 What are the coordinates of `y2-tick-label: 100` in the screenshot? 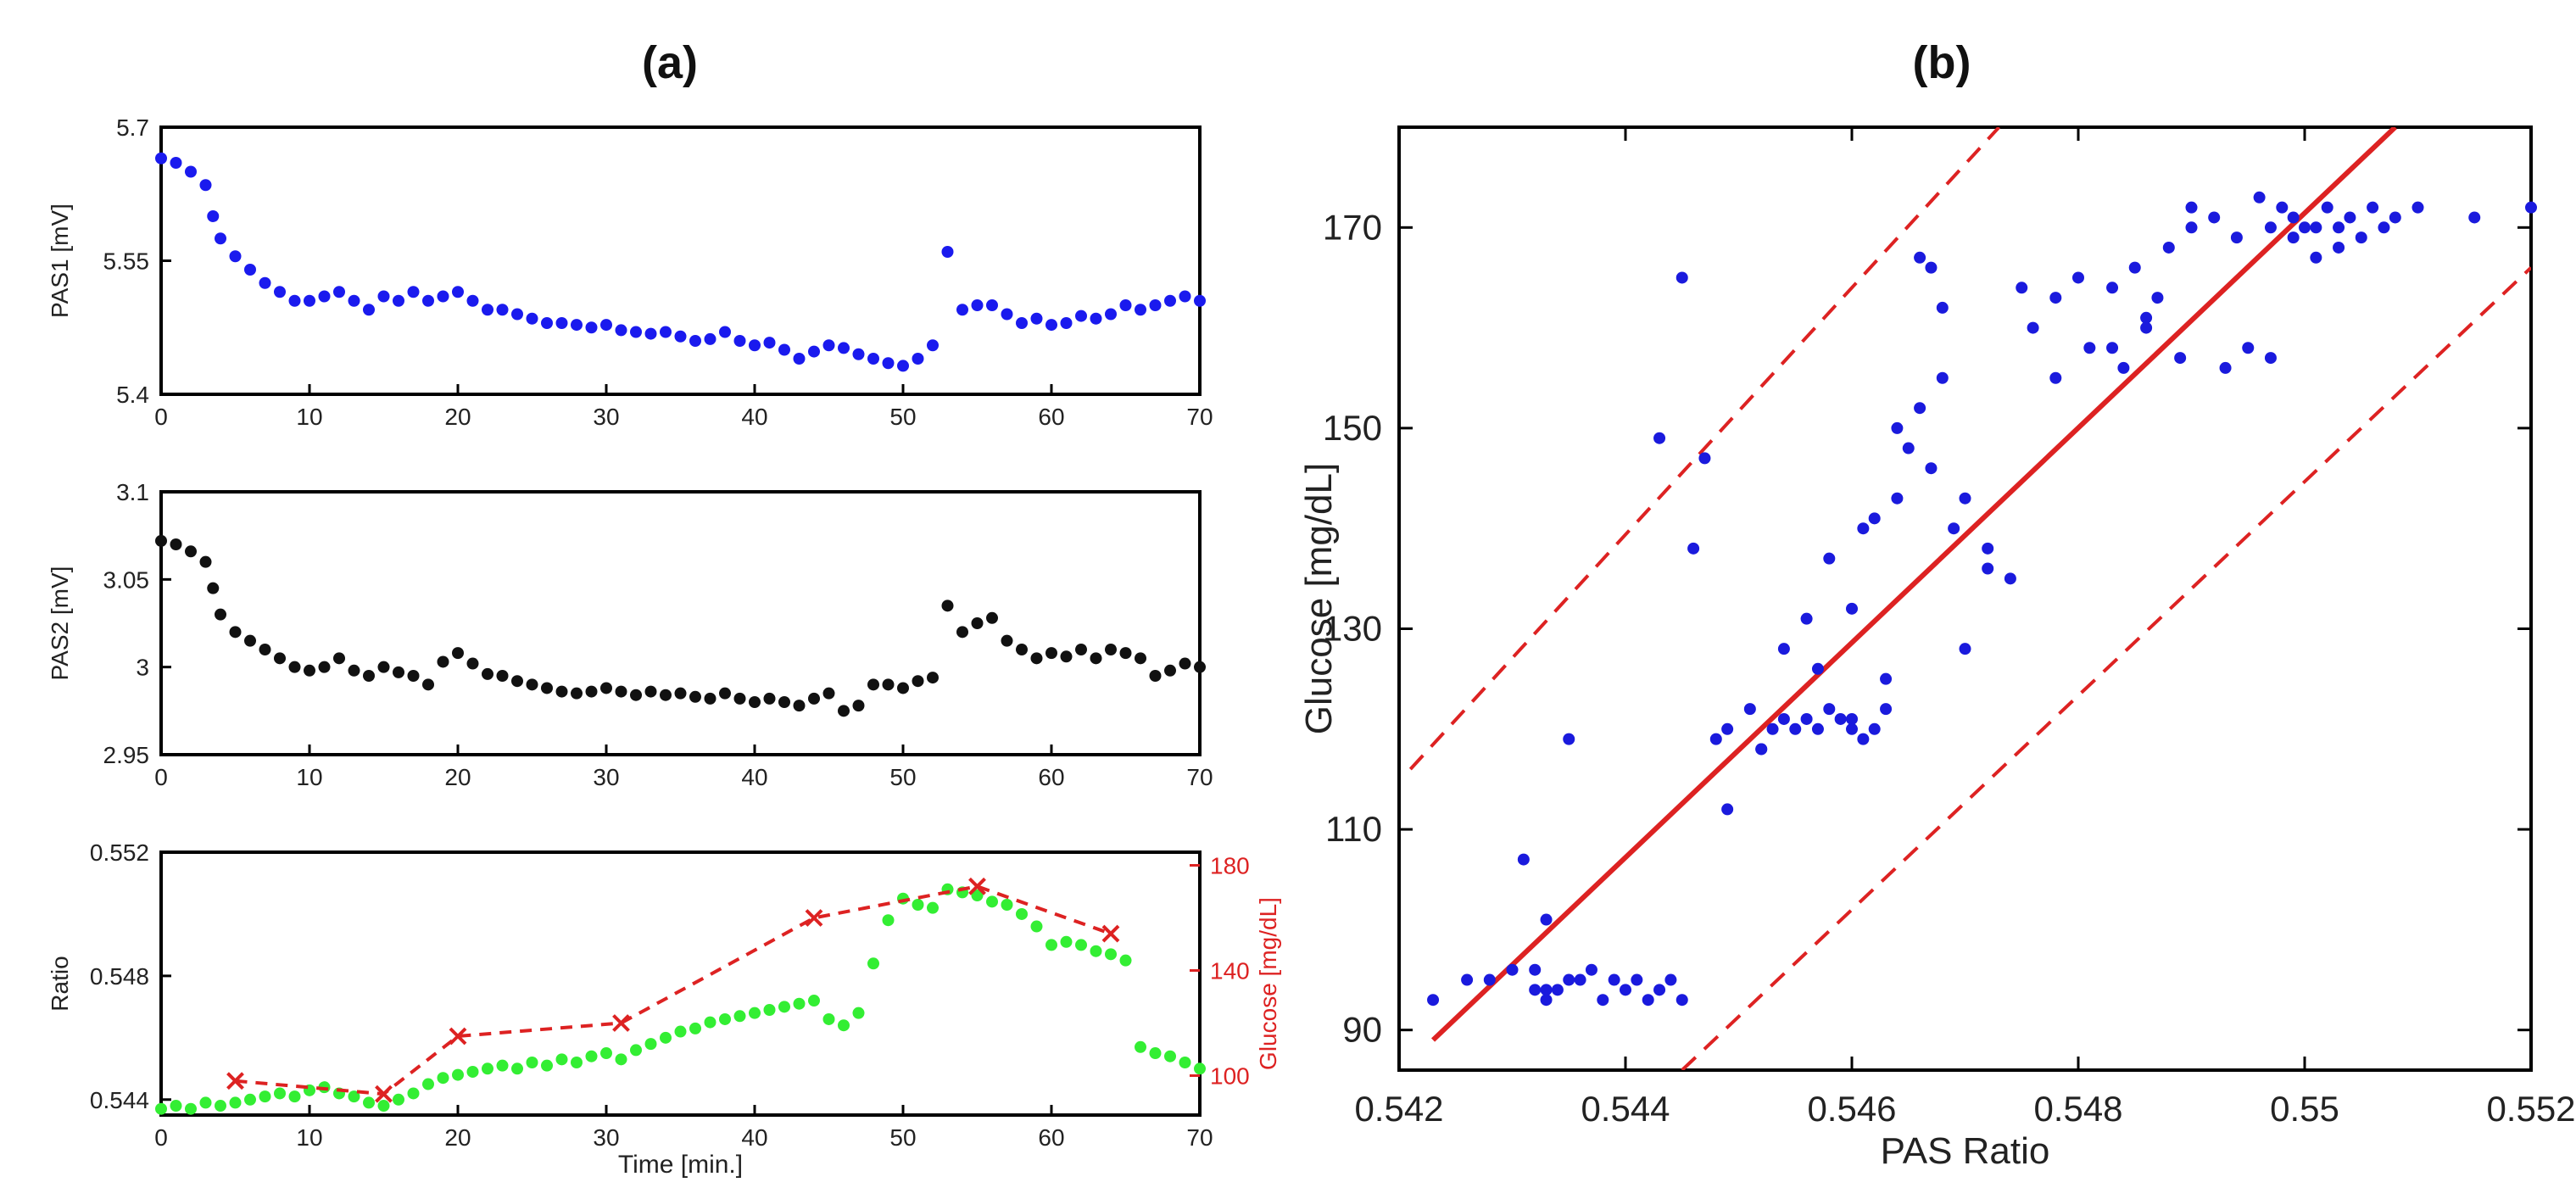 It's located at (1230, 1076).